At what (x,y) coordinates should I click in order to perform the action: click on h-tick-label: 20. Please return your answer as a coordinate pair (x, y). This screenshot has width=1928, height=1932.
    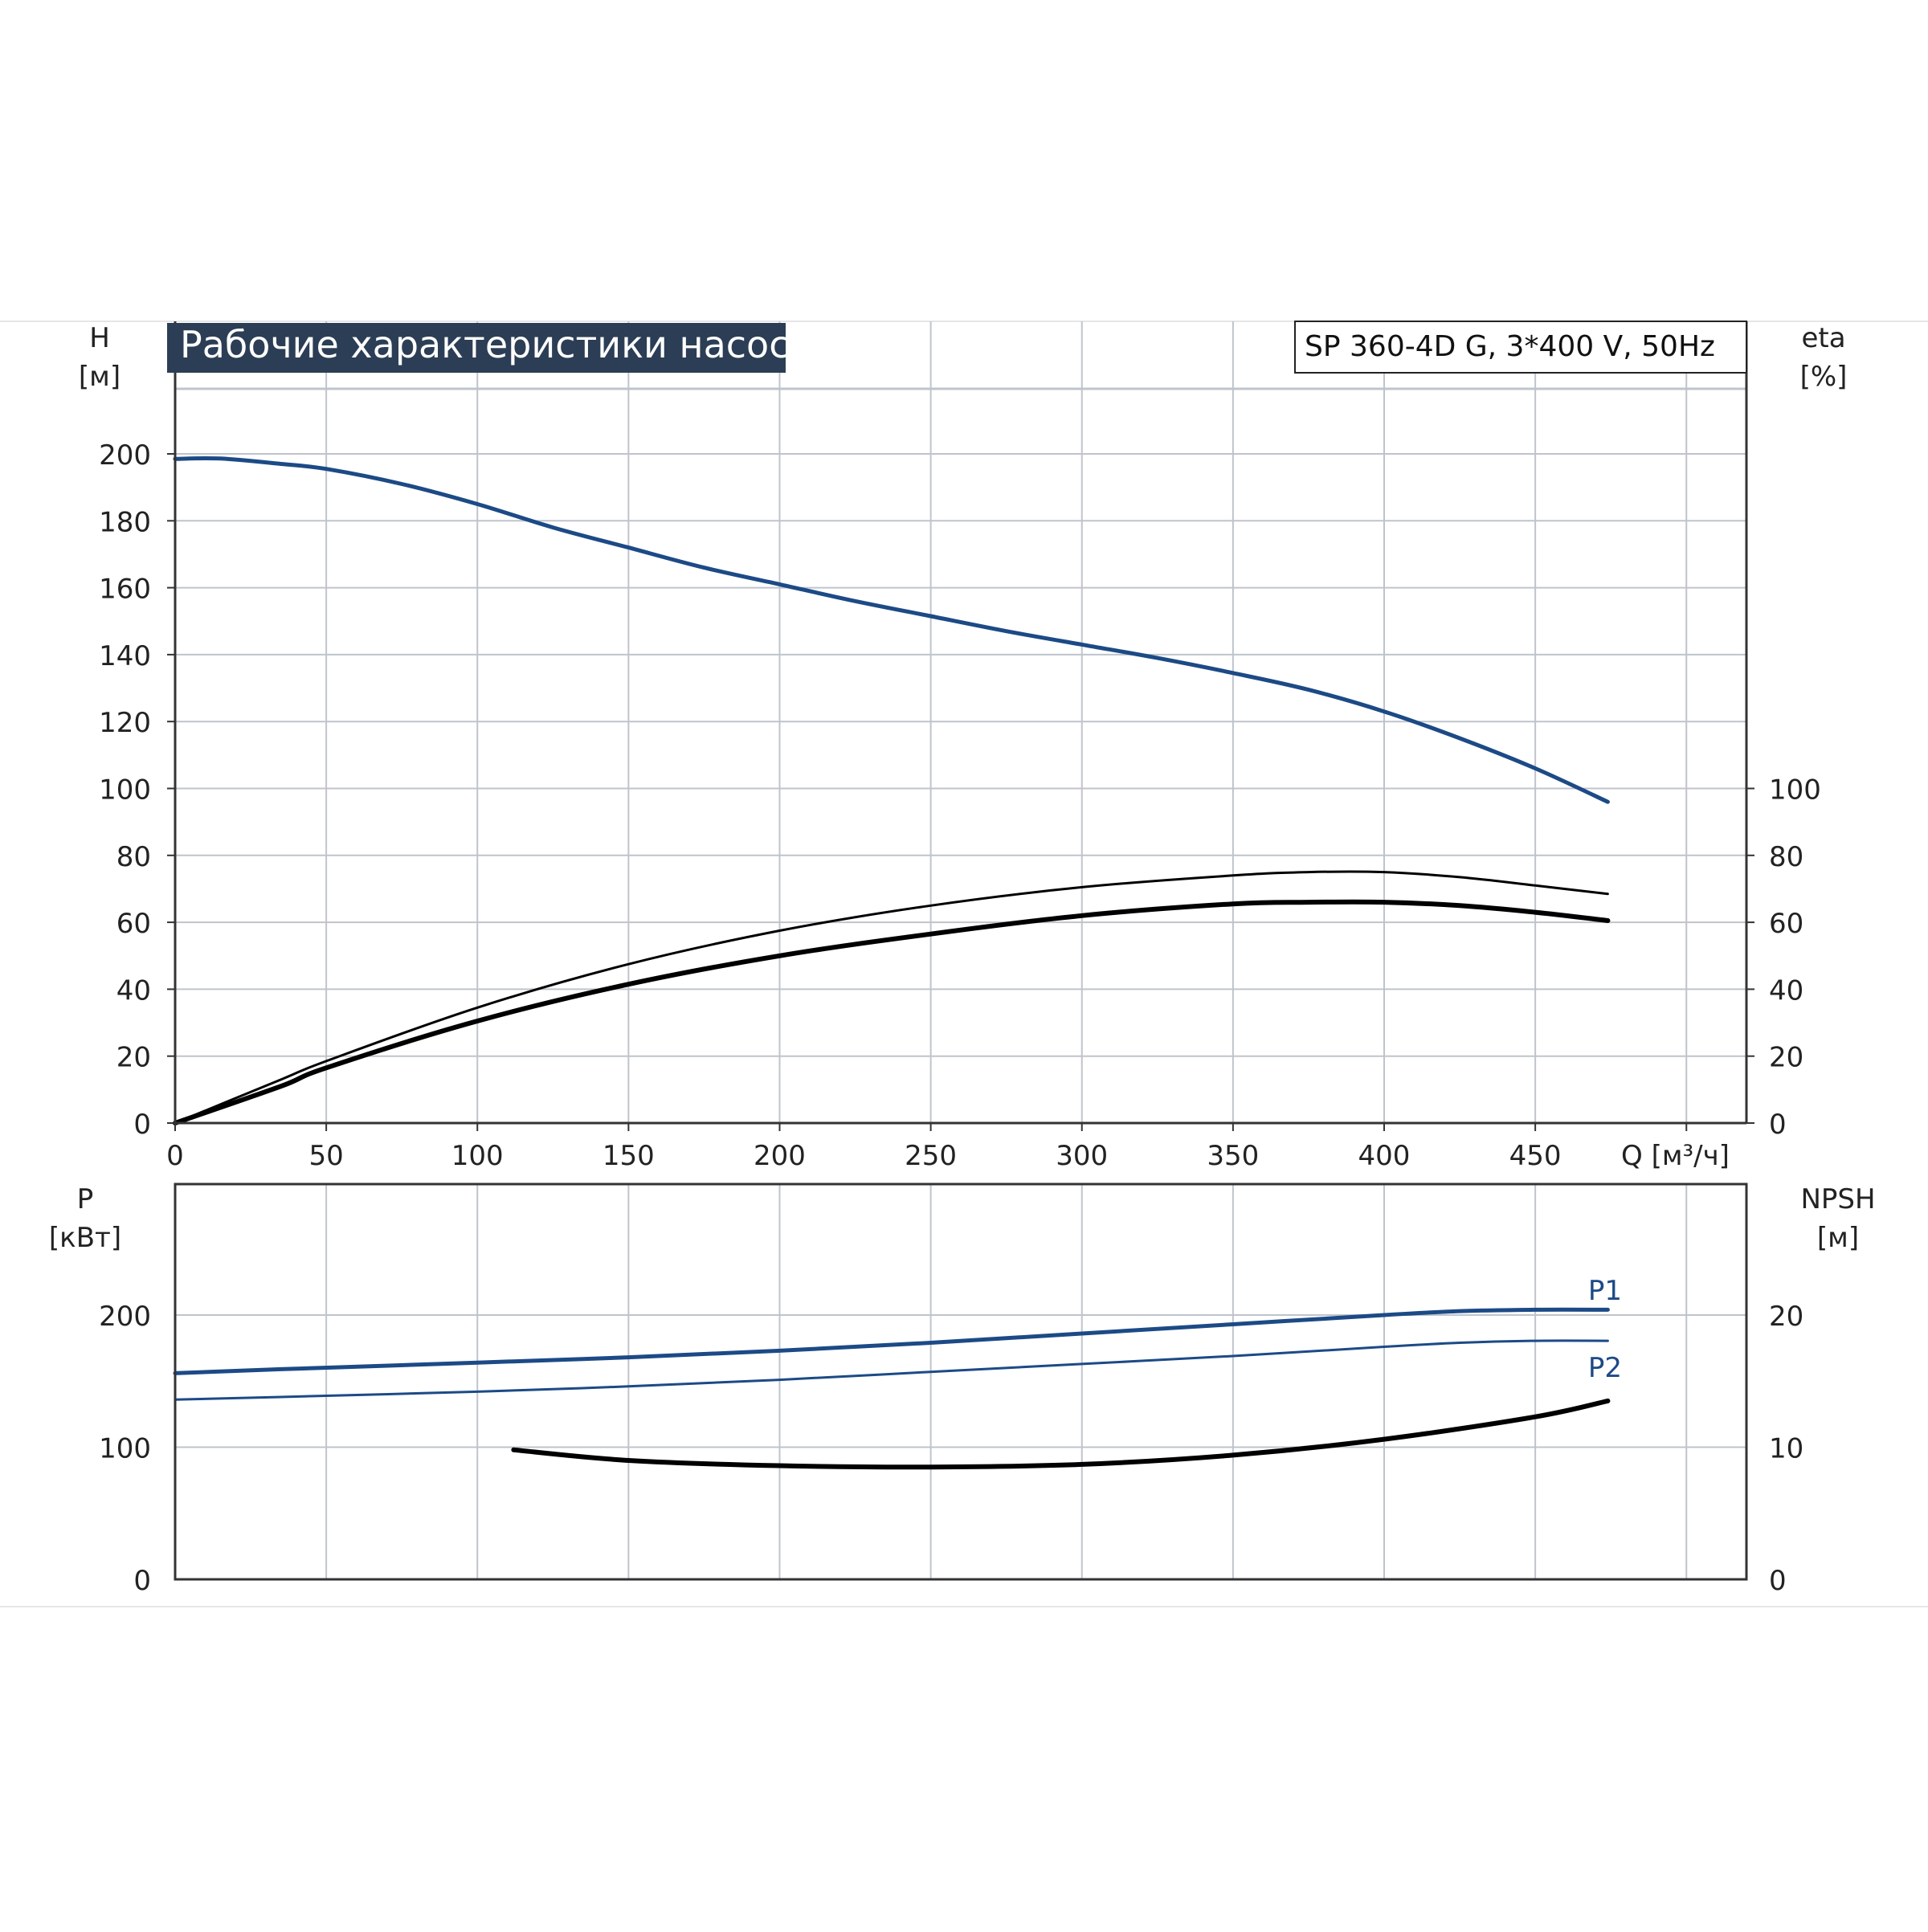
    Looking at the image, I should click on (133, 1058).